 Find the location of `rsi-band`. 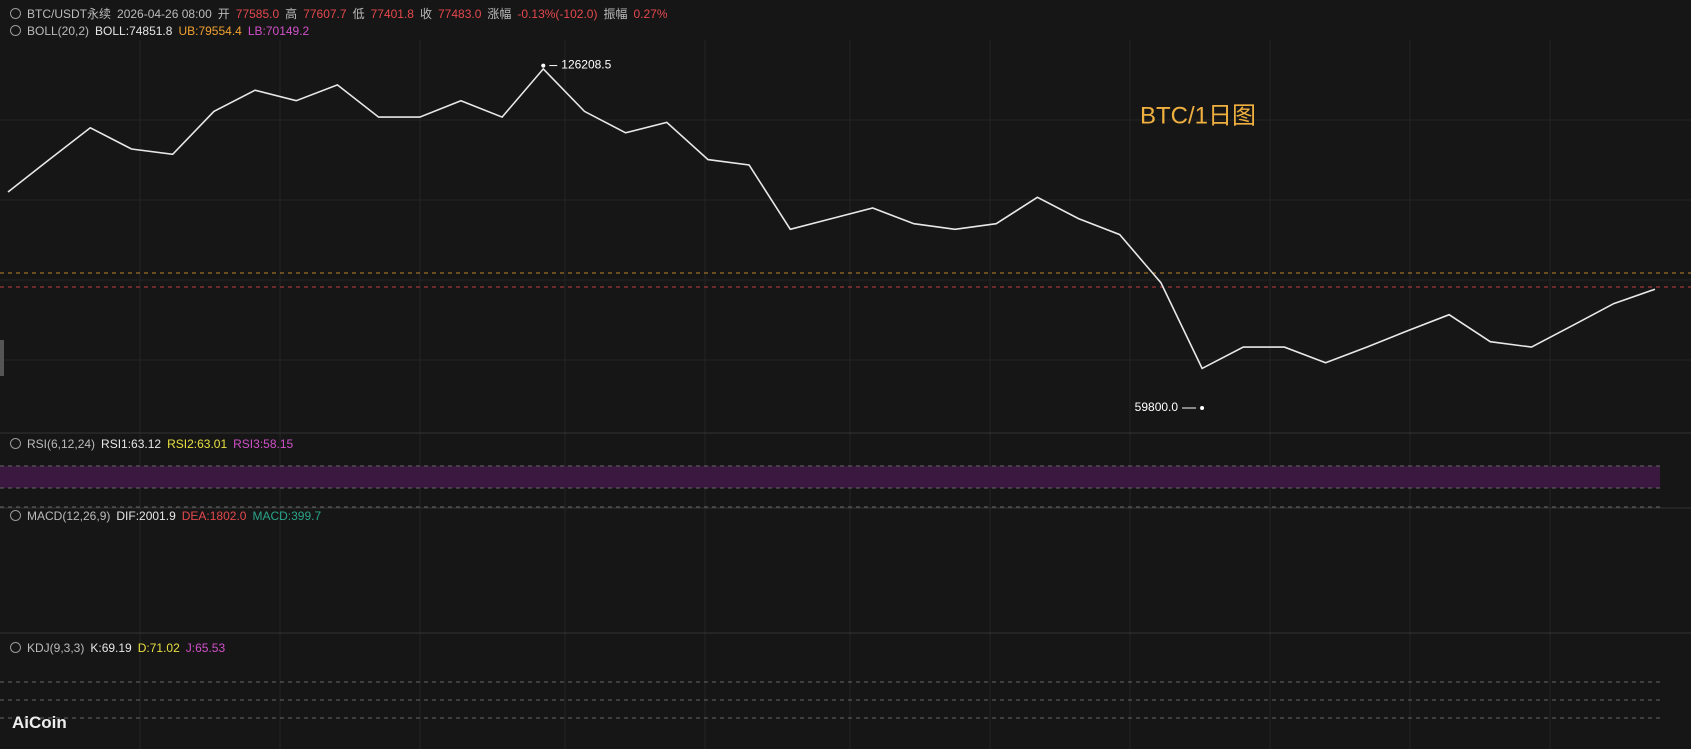

rsi-band is located at coordinates (830, 477).